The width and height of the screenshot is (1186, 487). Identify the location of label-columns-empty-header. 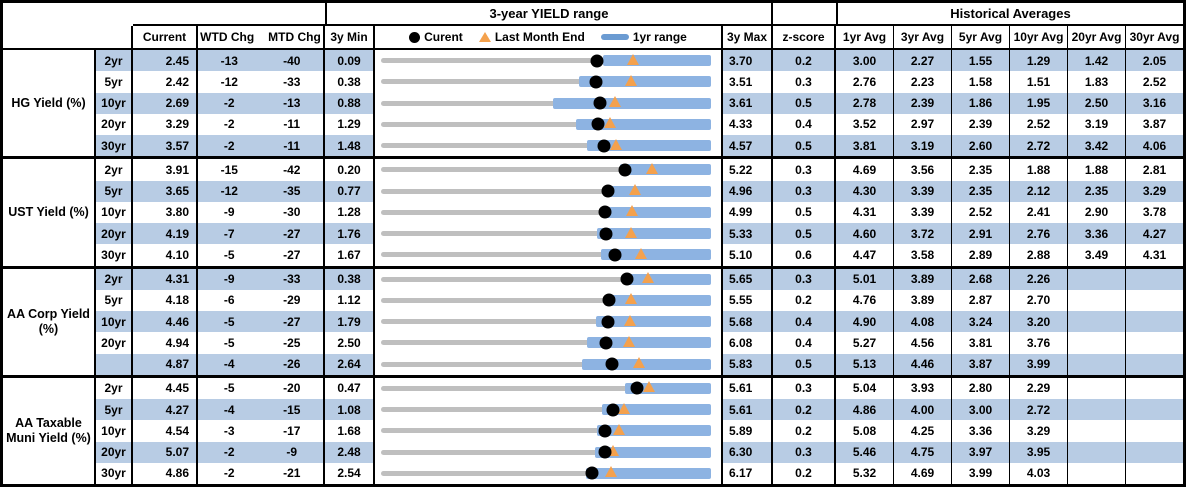
(68, 37).